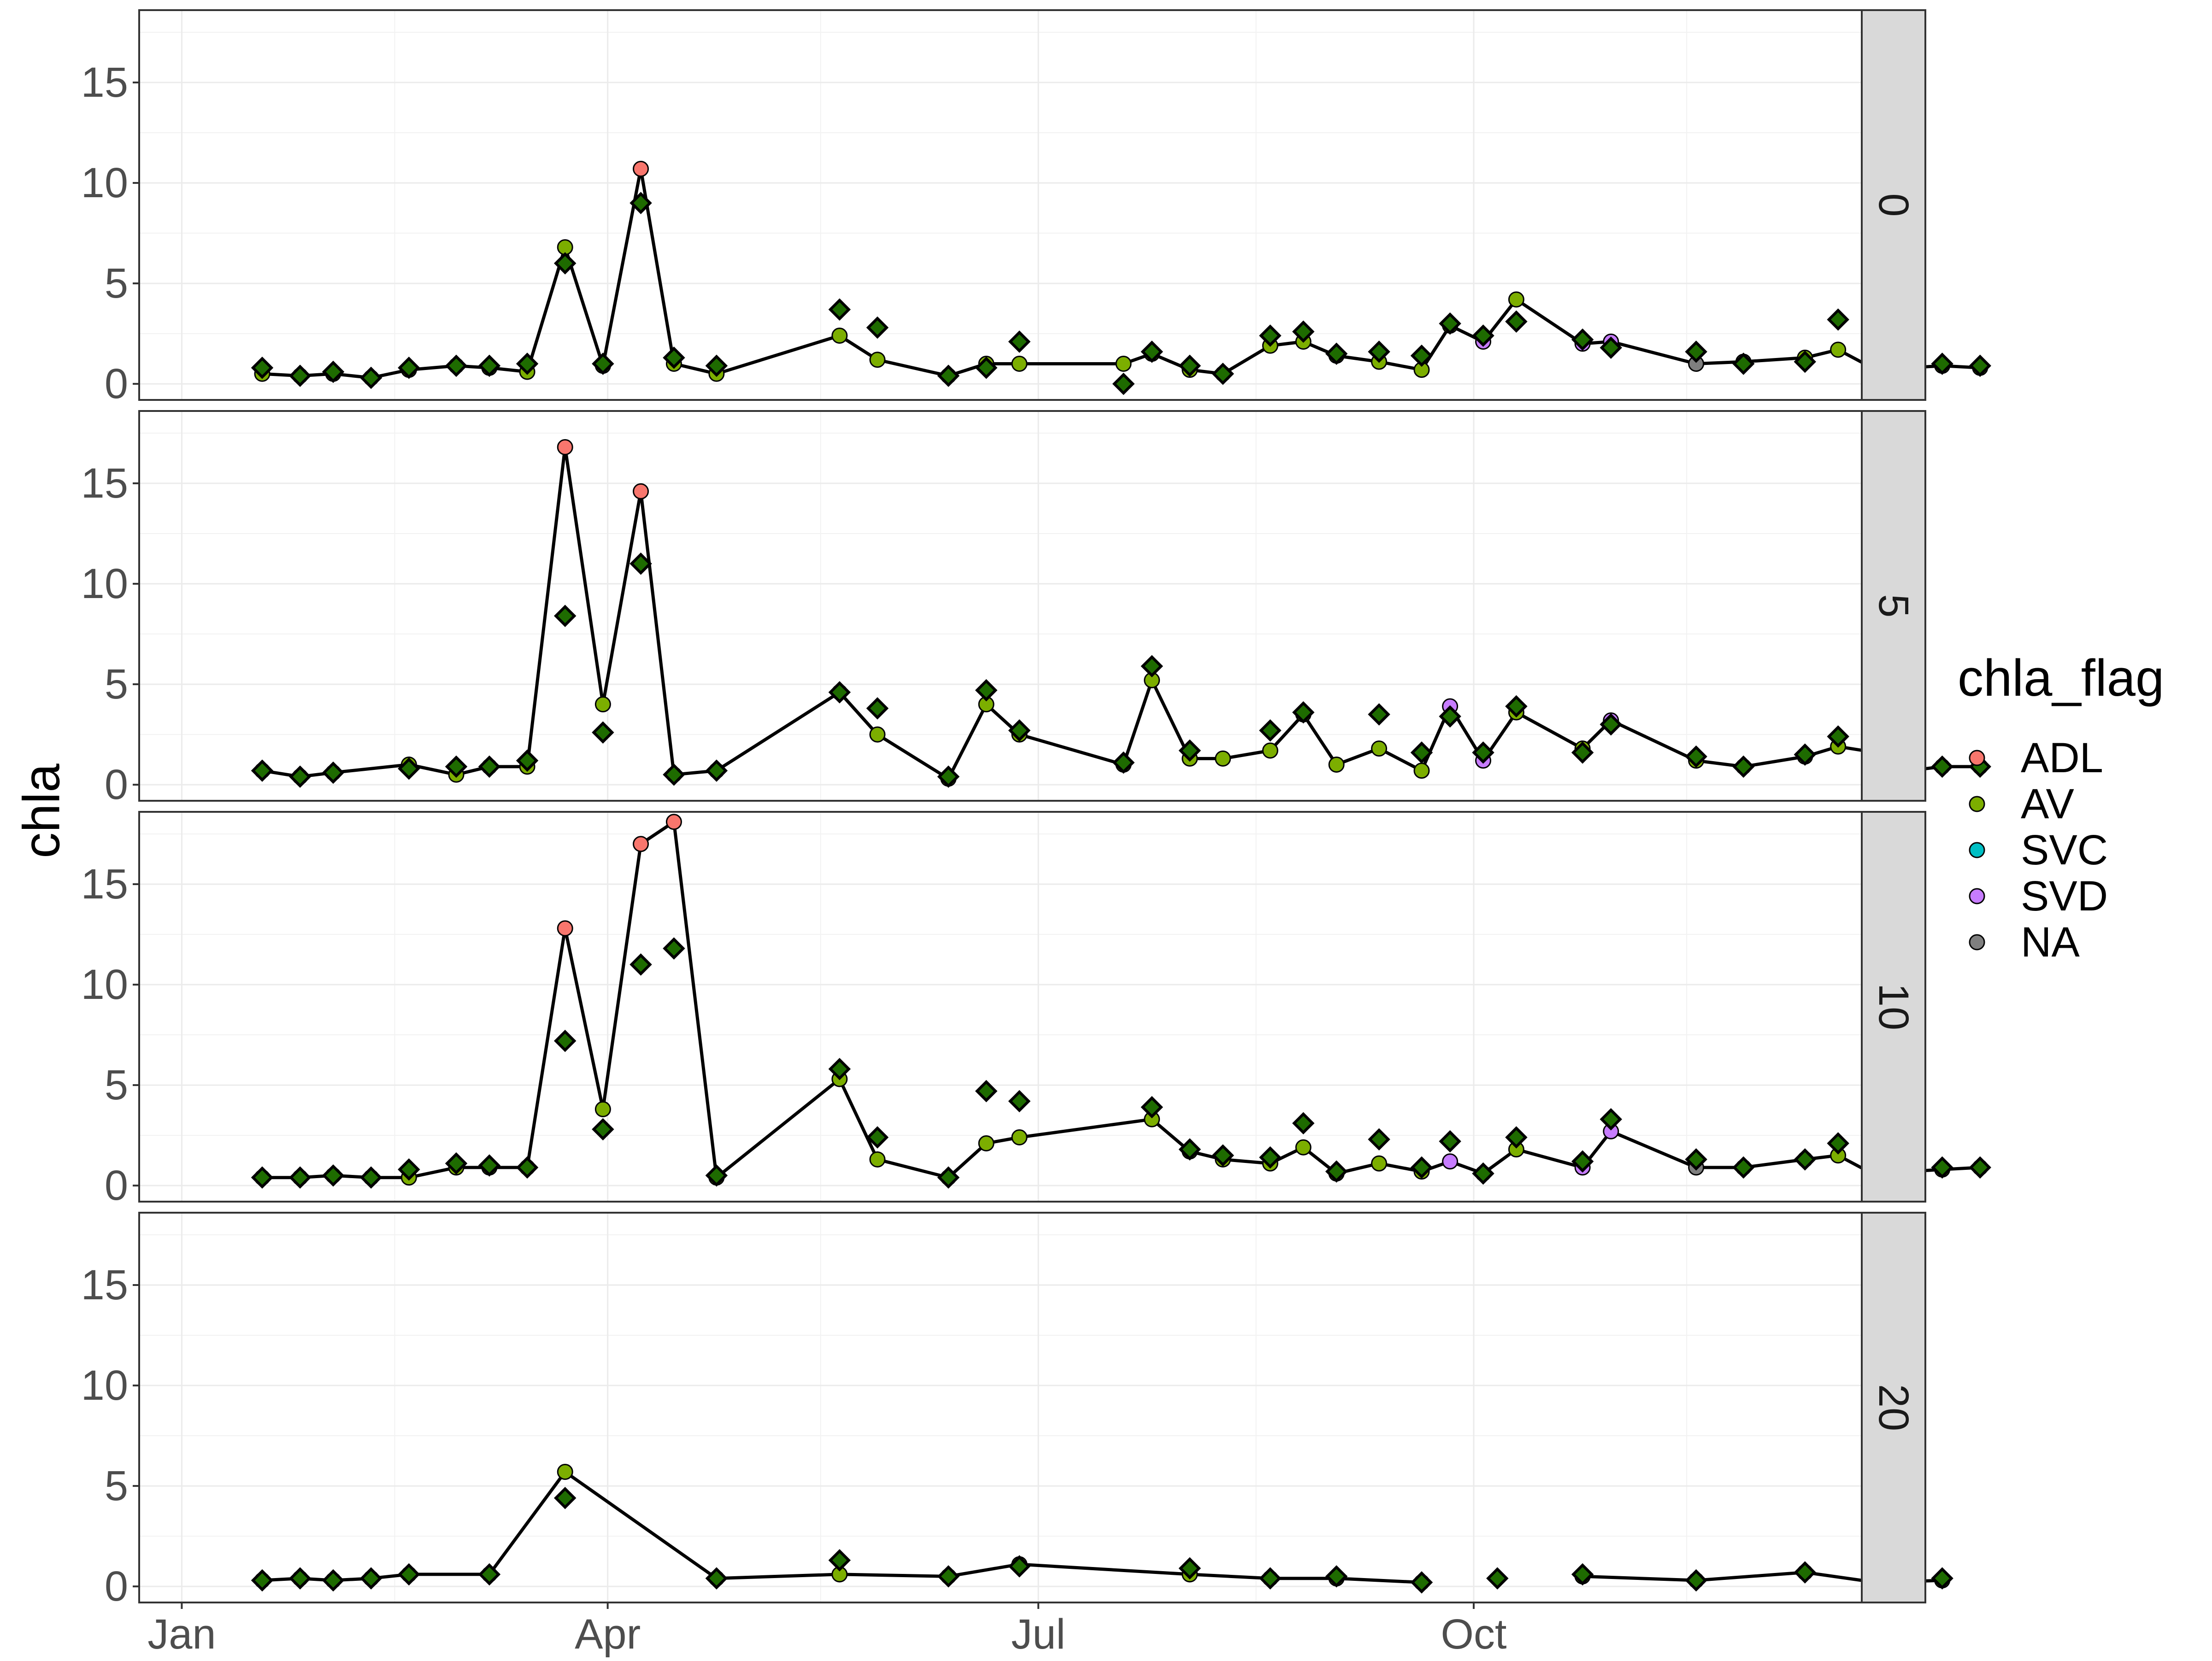 This screenshot has width=2212, height=1661. What do you see at coordinates (1893, 205) in the screenshot?
I see `facet-strip` at bounding box center [1893, 205].